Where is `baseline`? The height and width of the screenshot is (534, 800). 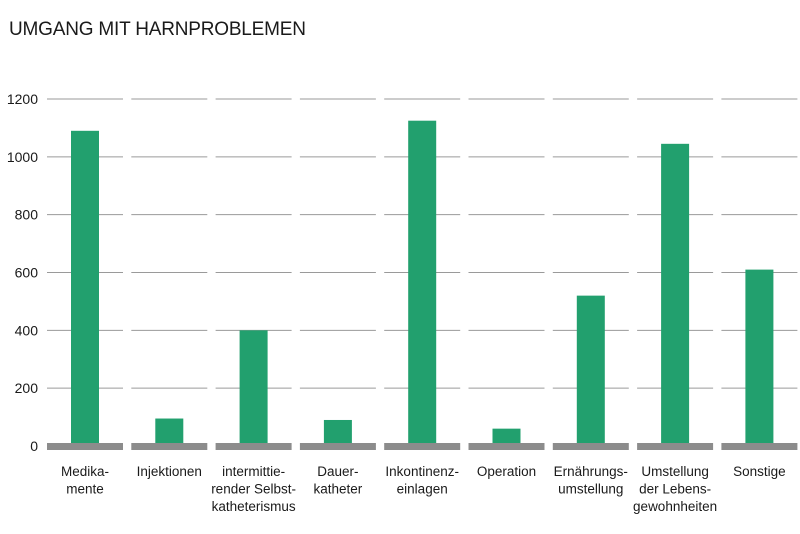
baseline is located at coordinates (422, 446).